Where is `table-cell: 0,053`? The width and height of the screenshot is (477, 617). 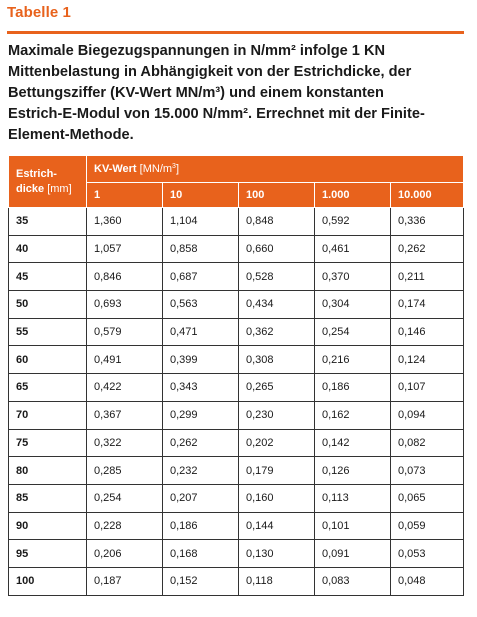 table-cell: 0,053 is located at coordinates (427, 553).